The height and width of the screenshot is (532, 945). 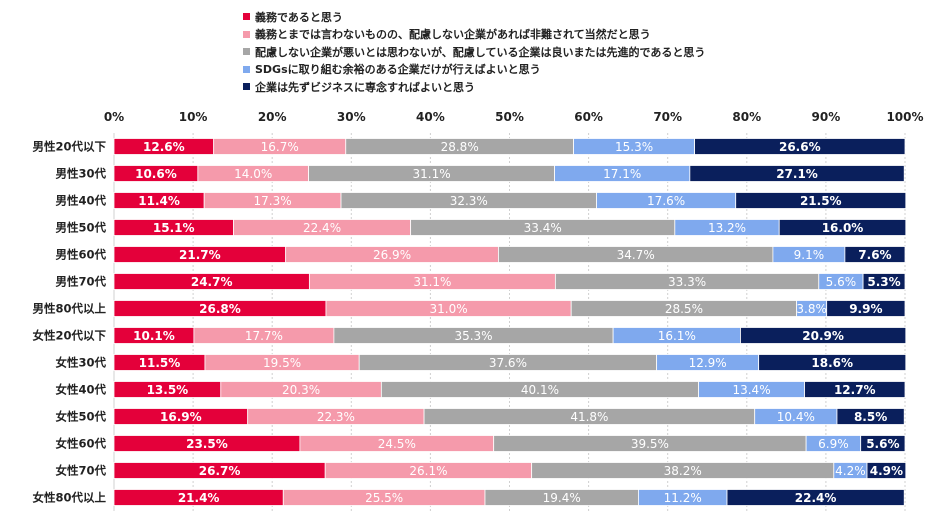 What do you see at coordinates (207, 444) in the screenshot?
I see `data-label: 23.5%` at bounding box center [207, 444].